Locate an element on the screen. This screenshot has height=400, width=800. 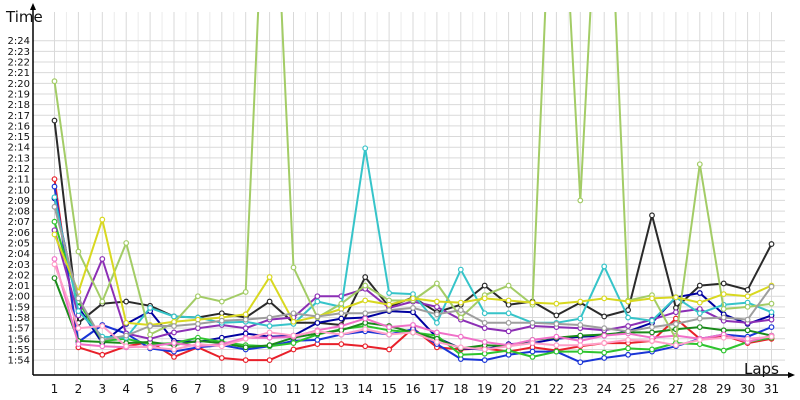
x-tick-label: 9 is located at coordinates (246, 389).